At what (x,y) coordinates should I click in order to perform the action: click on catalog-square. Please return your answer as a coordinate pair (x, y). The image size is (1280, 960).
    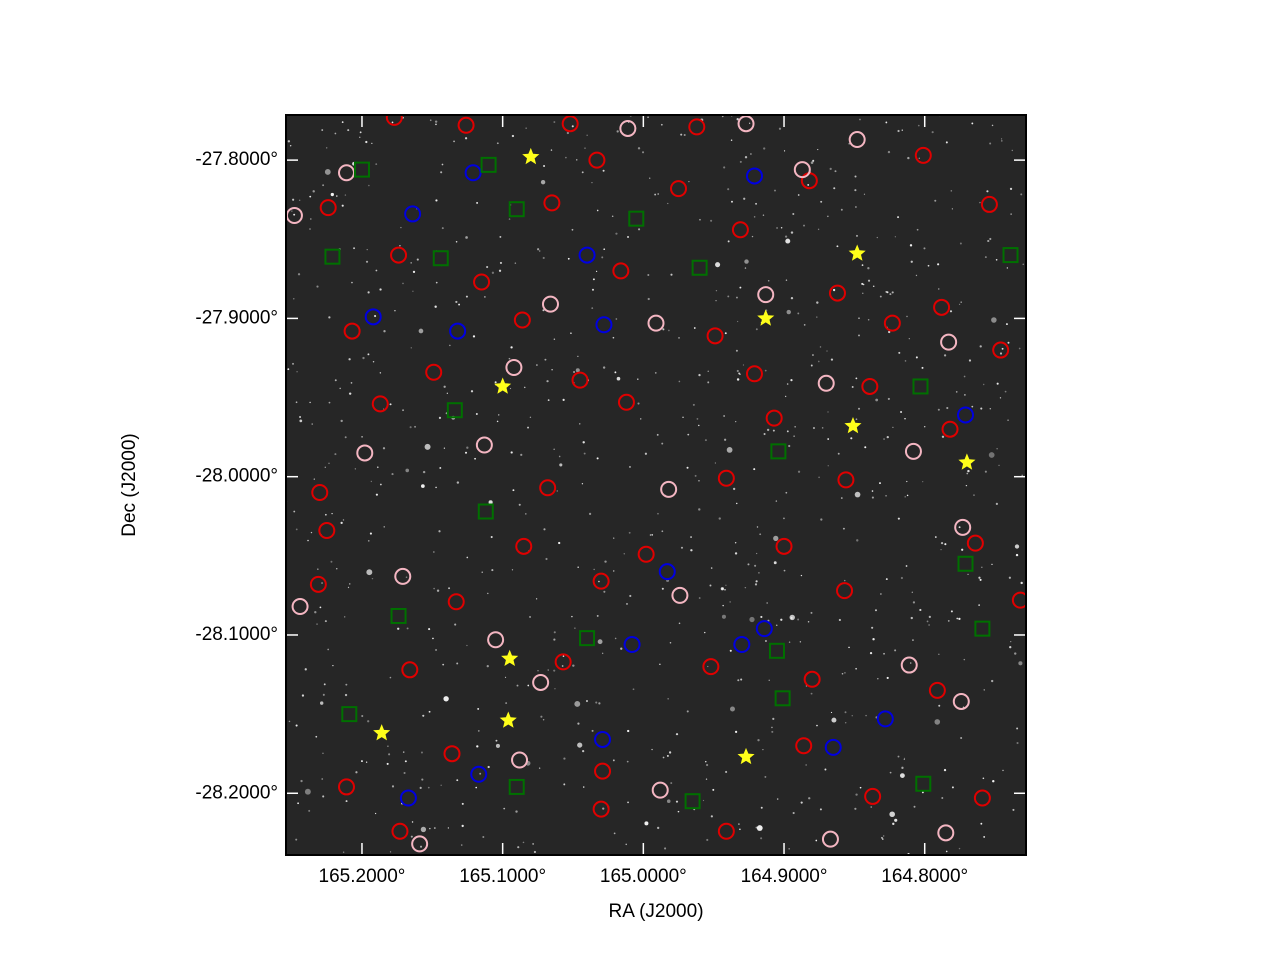
    Looking at the image, I should click on (782, 698).